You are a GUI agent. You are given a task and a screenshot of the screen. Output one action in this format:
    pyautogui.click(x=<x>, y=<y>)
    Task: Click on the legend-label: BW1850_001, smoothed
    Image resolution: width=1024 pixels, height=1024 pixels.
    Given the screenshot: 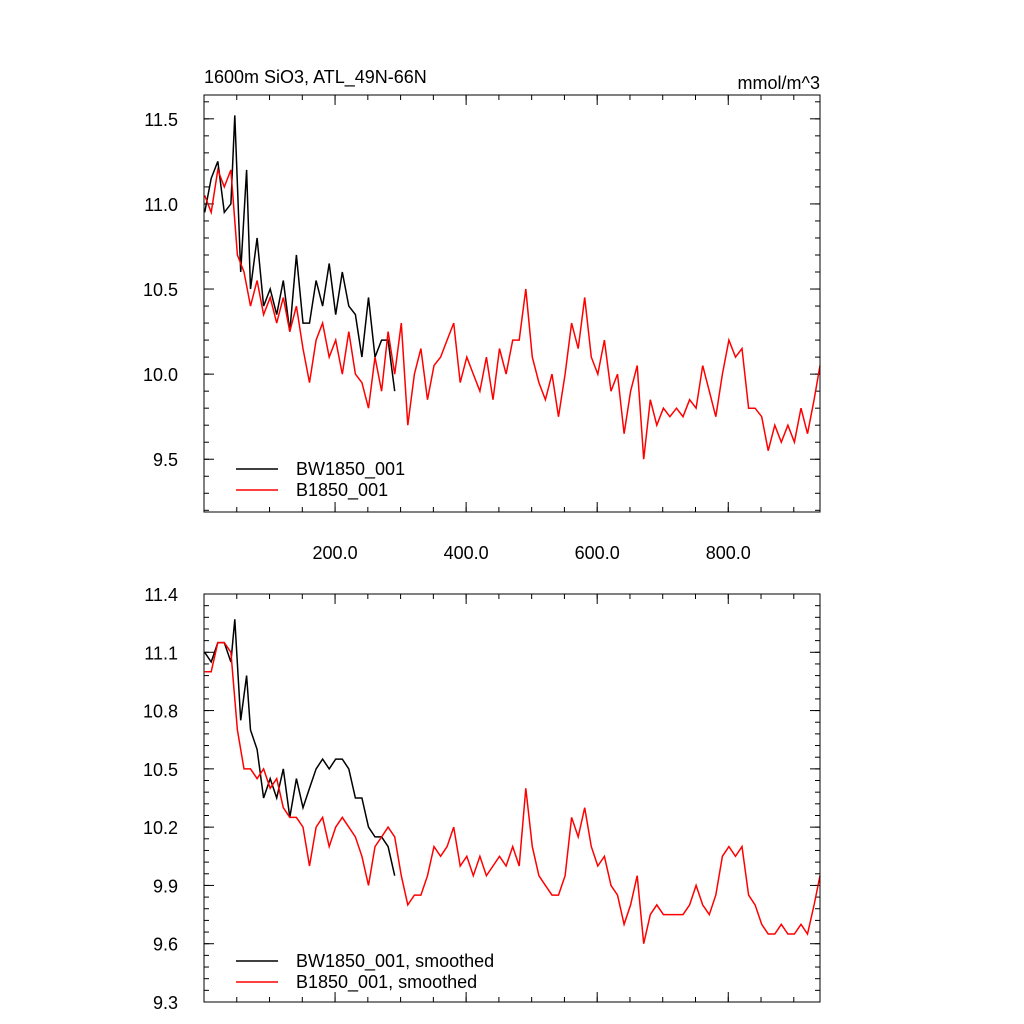 What is the action you would take?
    pyautogui.click(x=395, y=961)
    